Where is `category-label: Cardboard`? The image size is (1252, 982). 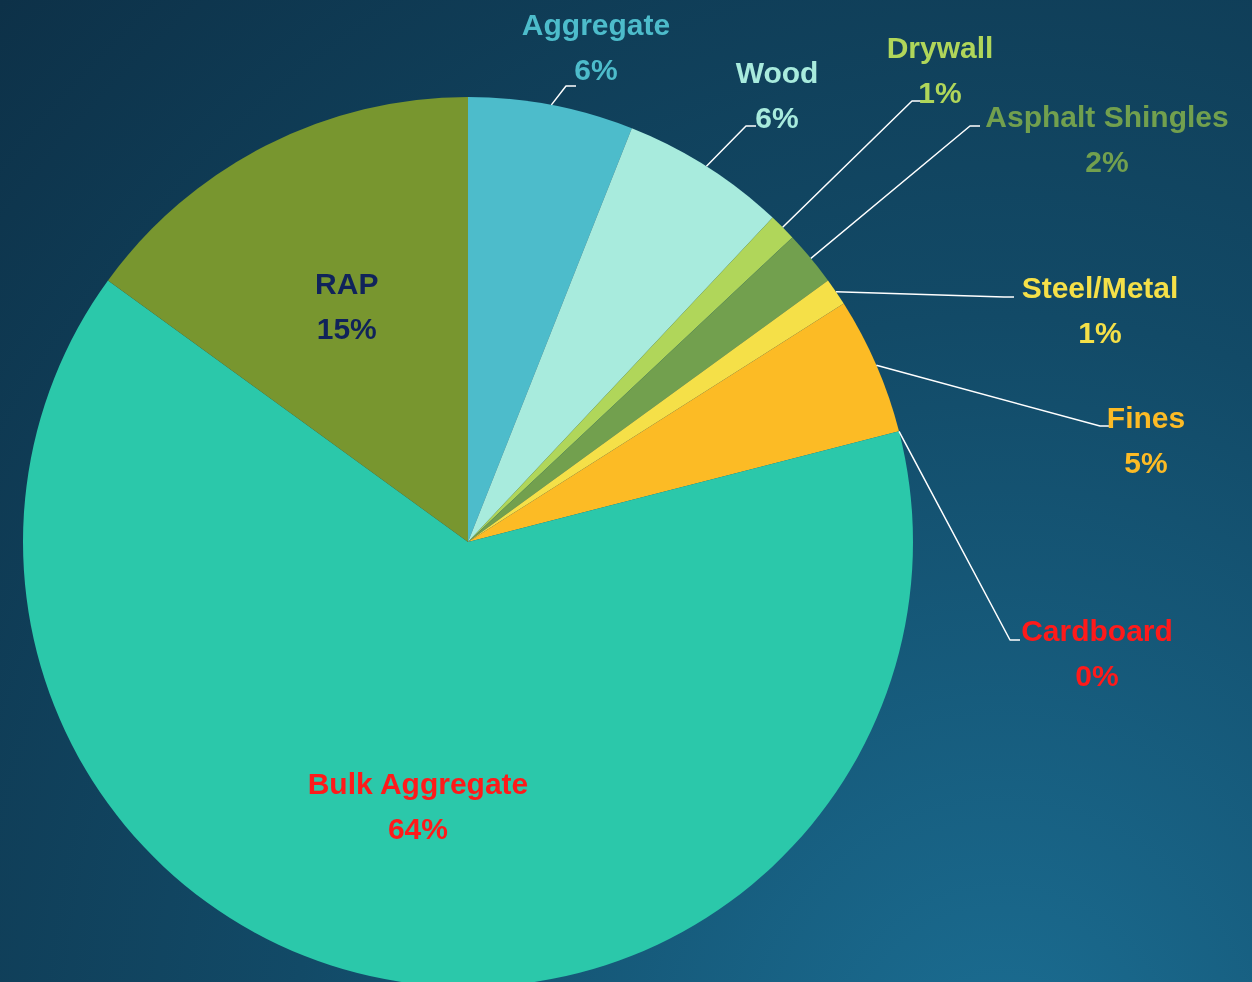 category-label: Cardboard is located at coordinates (1097, 630).